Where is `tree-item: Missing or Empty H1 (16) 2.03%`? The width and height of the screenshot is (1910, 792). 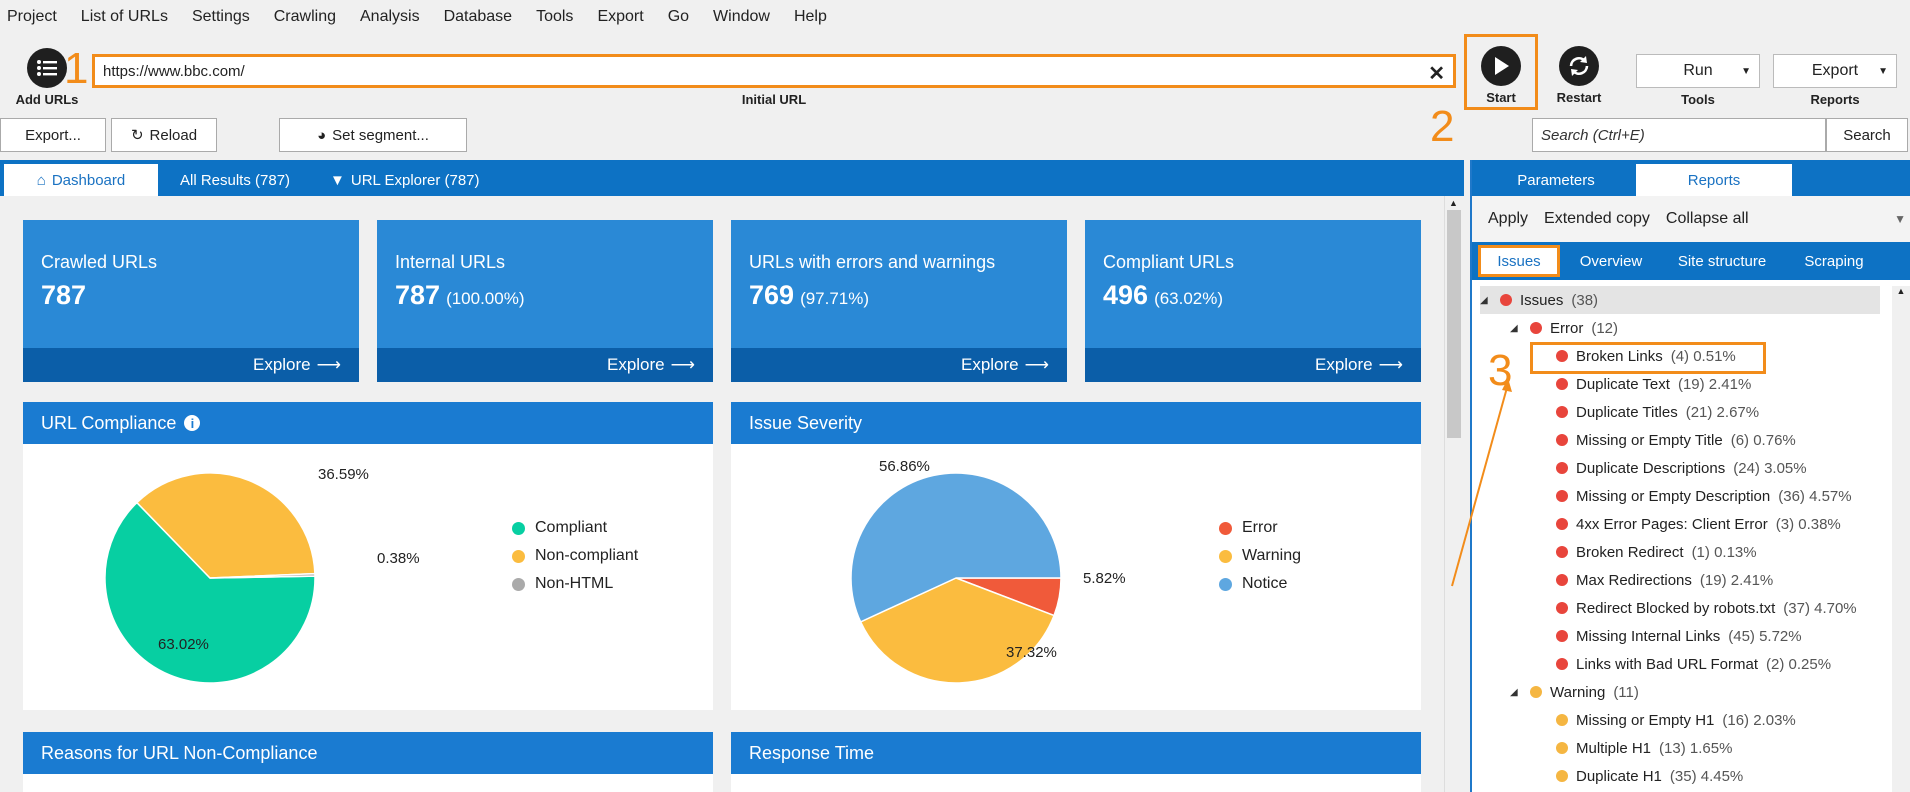
tree-item: Missing or Empty H1 (16) 2.03% is located at coordinates (1676, 720).